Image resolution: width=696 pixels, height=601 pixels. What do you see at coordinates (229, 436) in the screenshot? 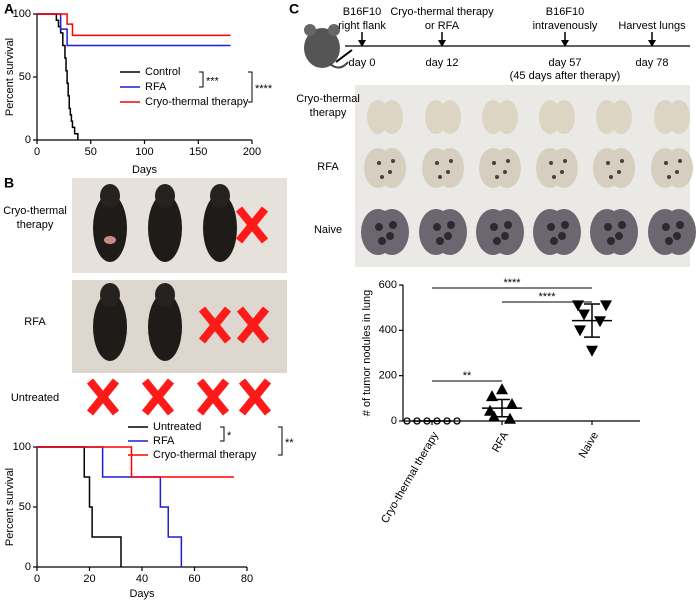
I see `significance-label: *` at bounding box center [229, 436].